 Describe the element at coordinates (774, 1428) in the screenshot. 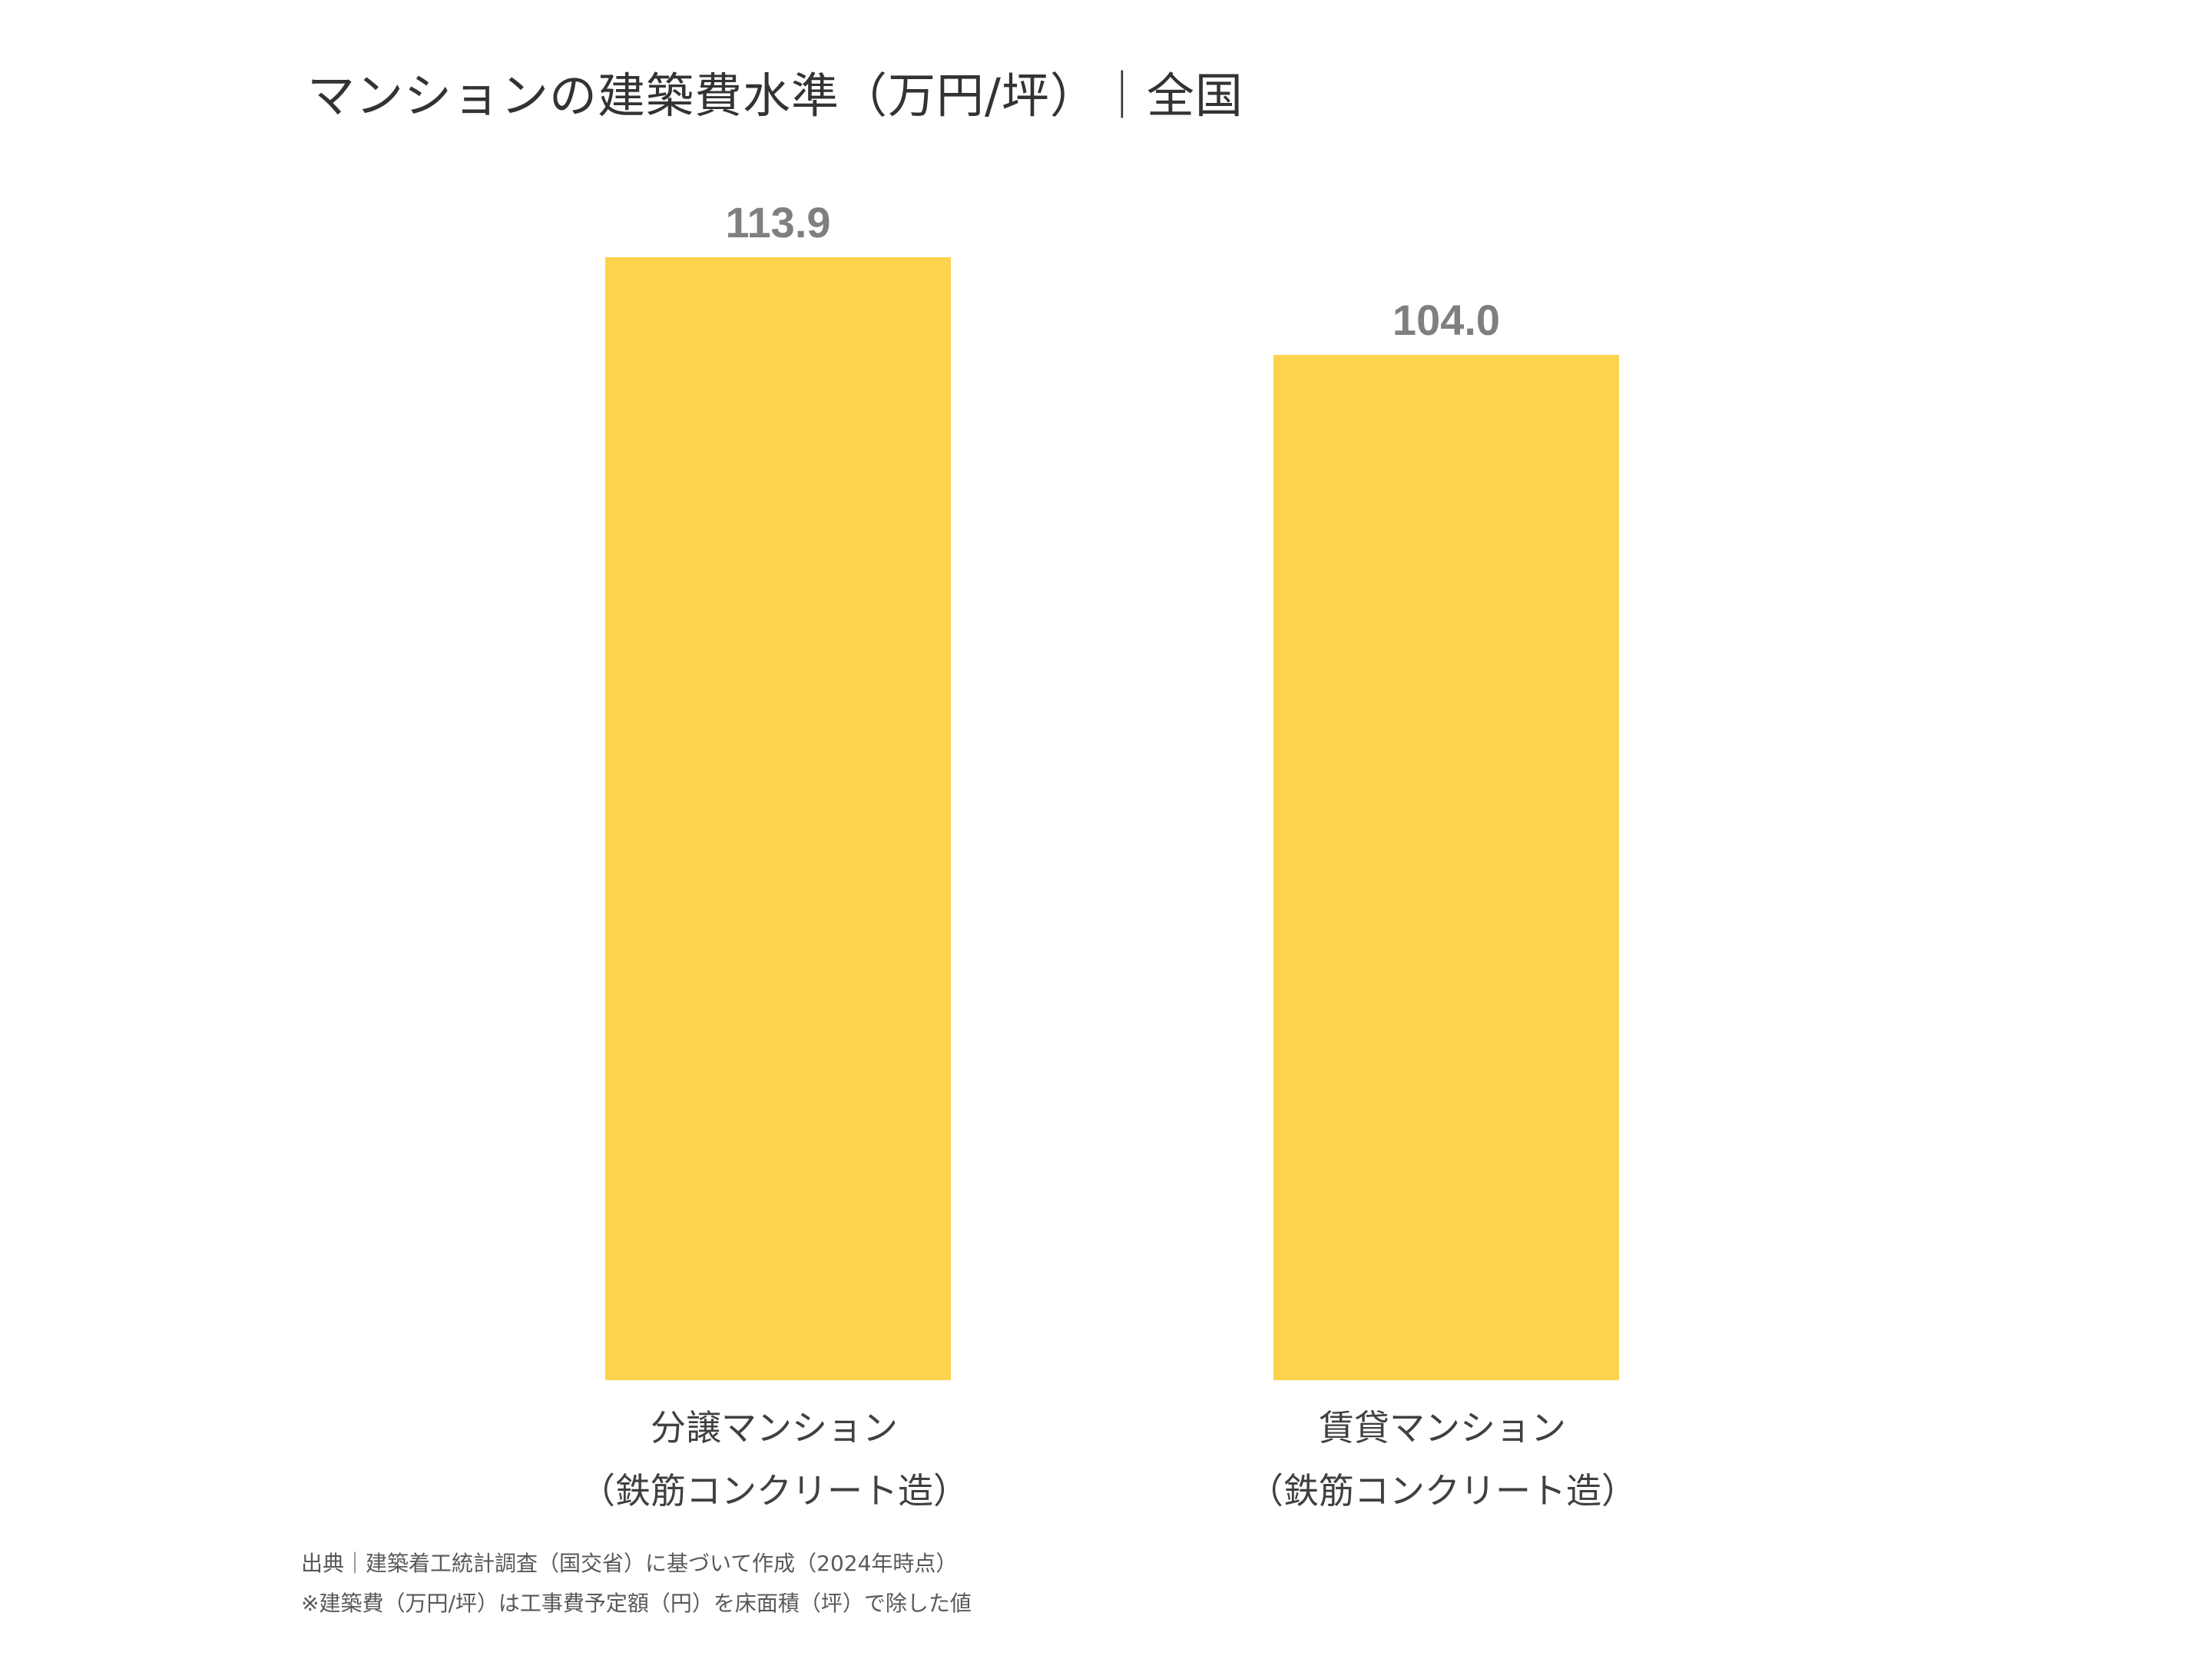

I see `category-label-line-1: 分譲マンション` at that location.